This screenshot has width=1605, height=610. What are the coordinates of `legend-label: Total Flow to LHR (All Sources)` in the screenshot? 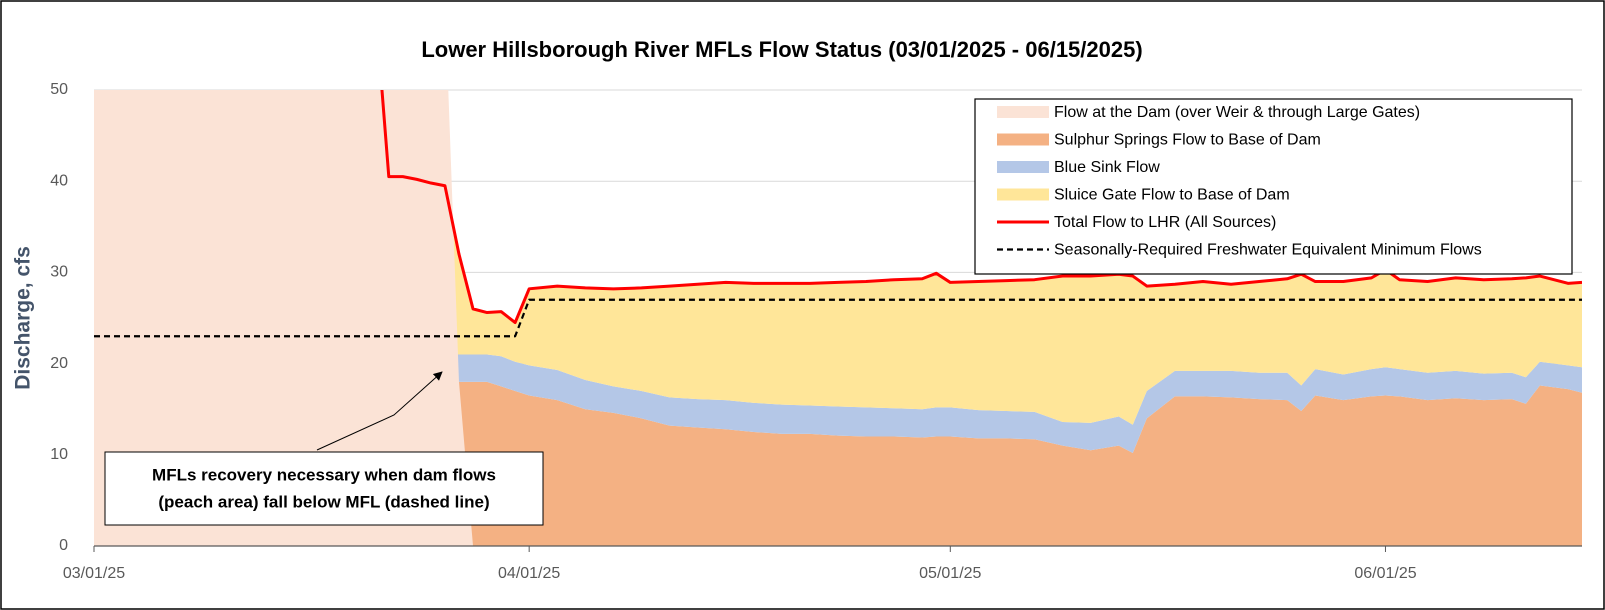 It's located at (1165, 222).